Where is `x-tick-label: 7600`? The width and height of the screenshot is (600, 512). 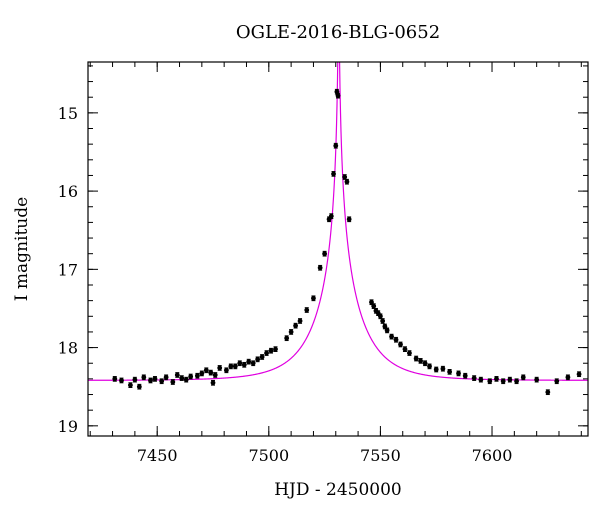 x-tick-label: 7600 is located at coordinates (492, 455).